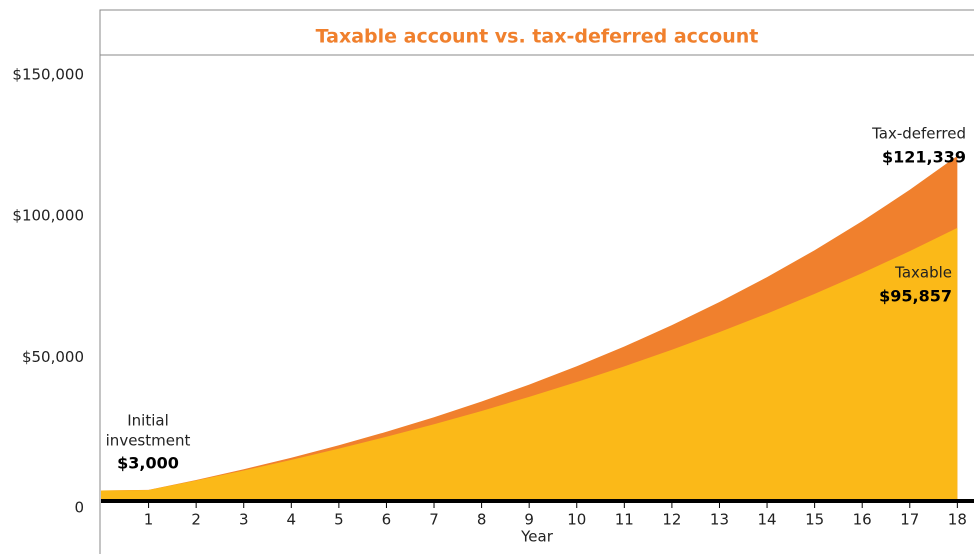  Describe the element at coordinates (292, 520) in the screenshot. I see `x-tick-label: 4` at that location.